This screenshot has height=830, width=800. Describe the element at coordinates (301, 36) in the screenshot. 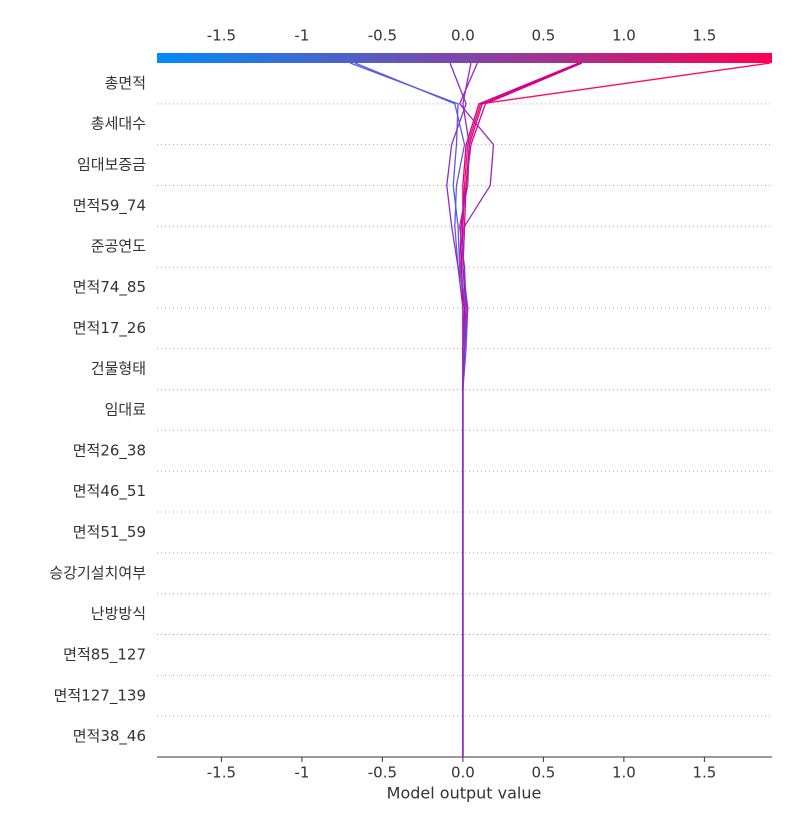

I see `colorbar-tick-label: -1` at that location.